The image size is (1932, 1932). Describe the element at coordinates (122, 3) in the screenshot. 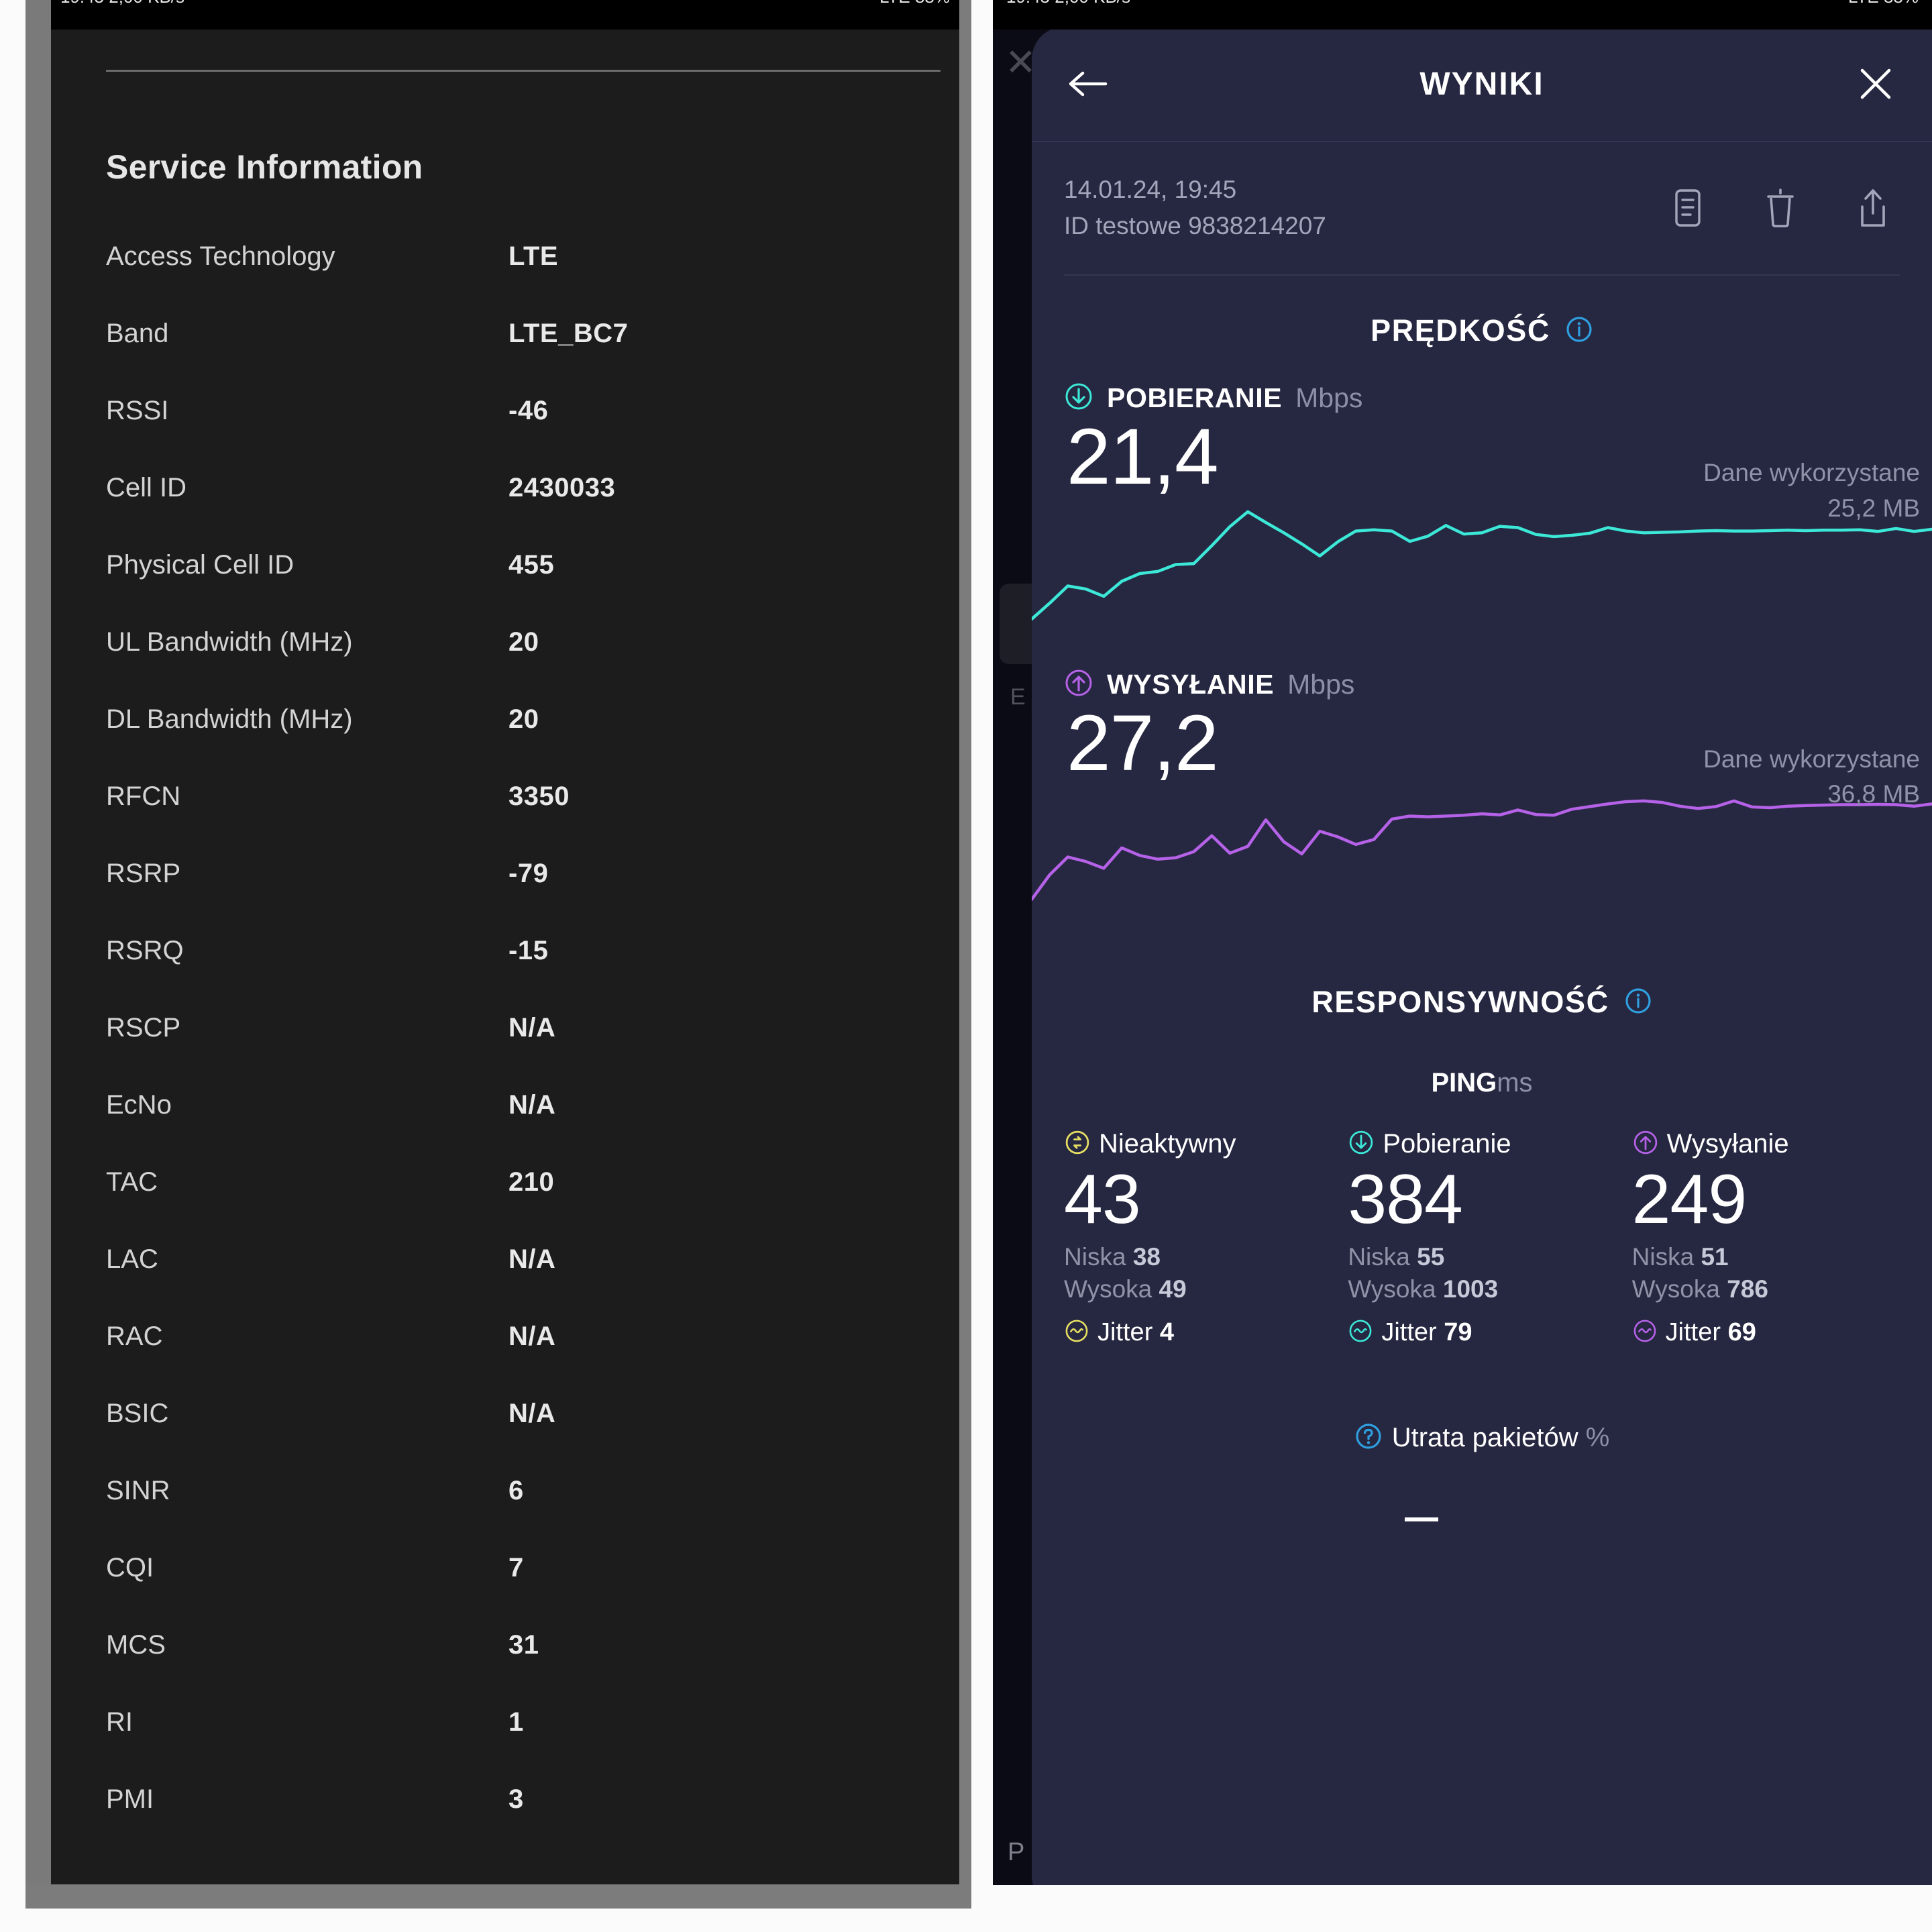

I see `status-bar-left-text: 19:45 2,00 KB/s` at that location.